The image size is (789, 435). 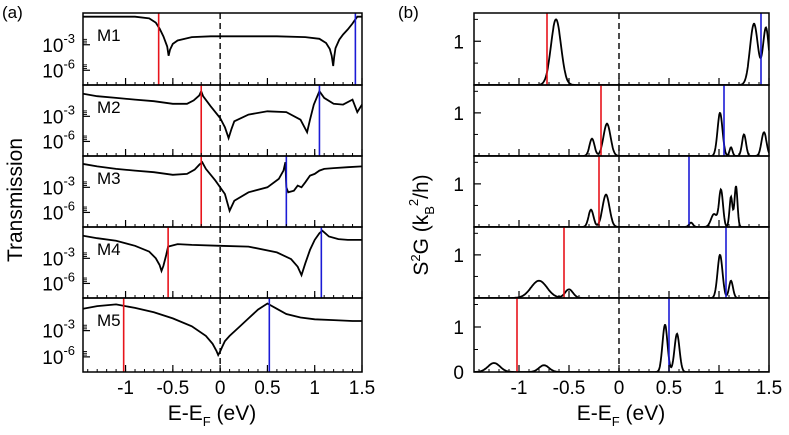 I want to click on panel-a-x-tick-label: -1, so click(x=125, y=388).